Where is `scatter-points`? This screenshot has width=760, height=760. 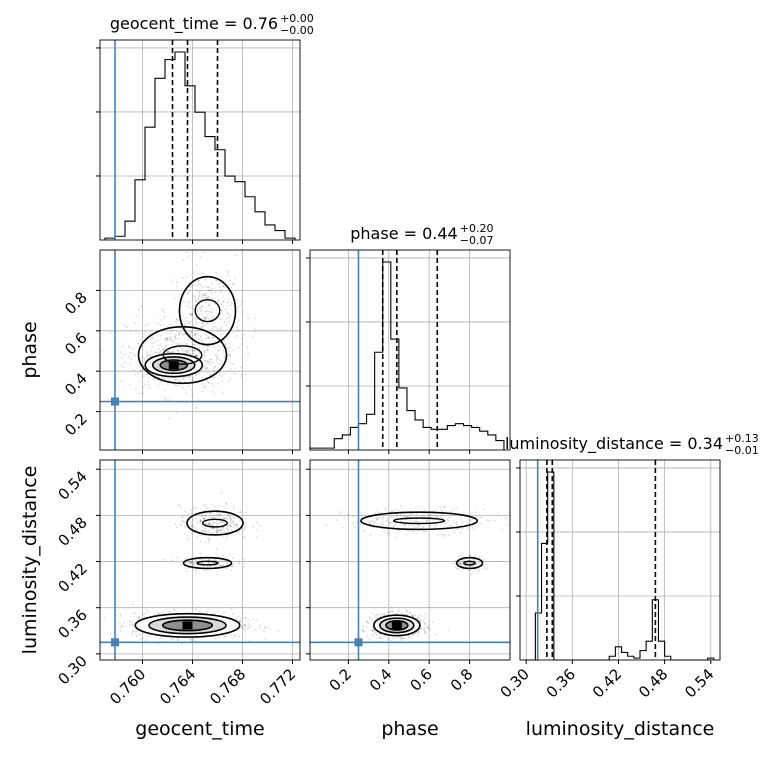
scatter-points is located at coordinates (178, 335).